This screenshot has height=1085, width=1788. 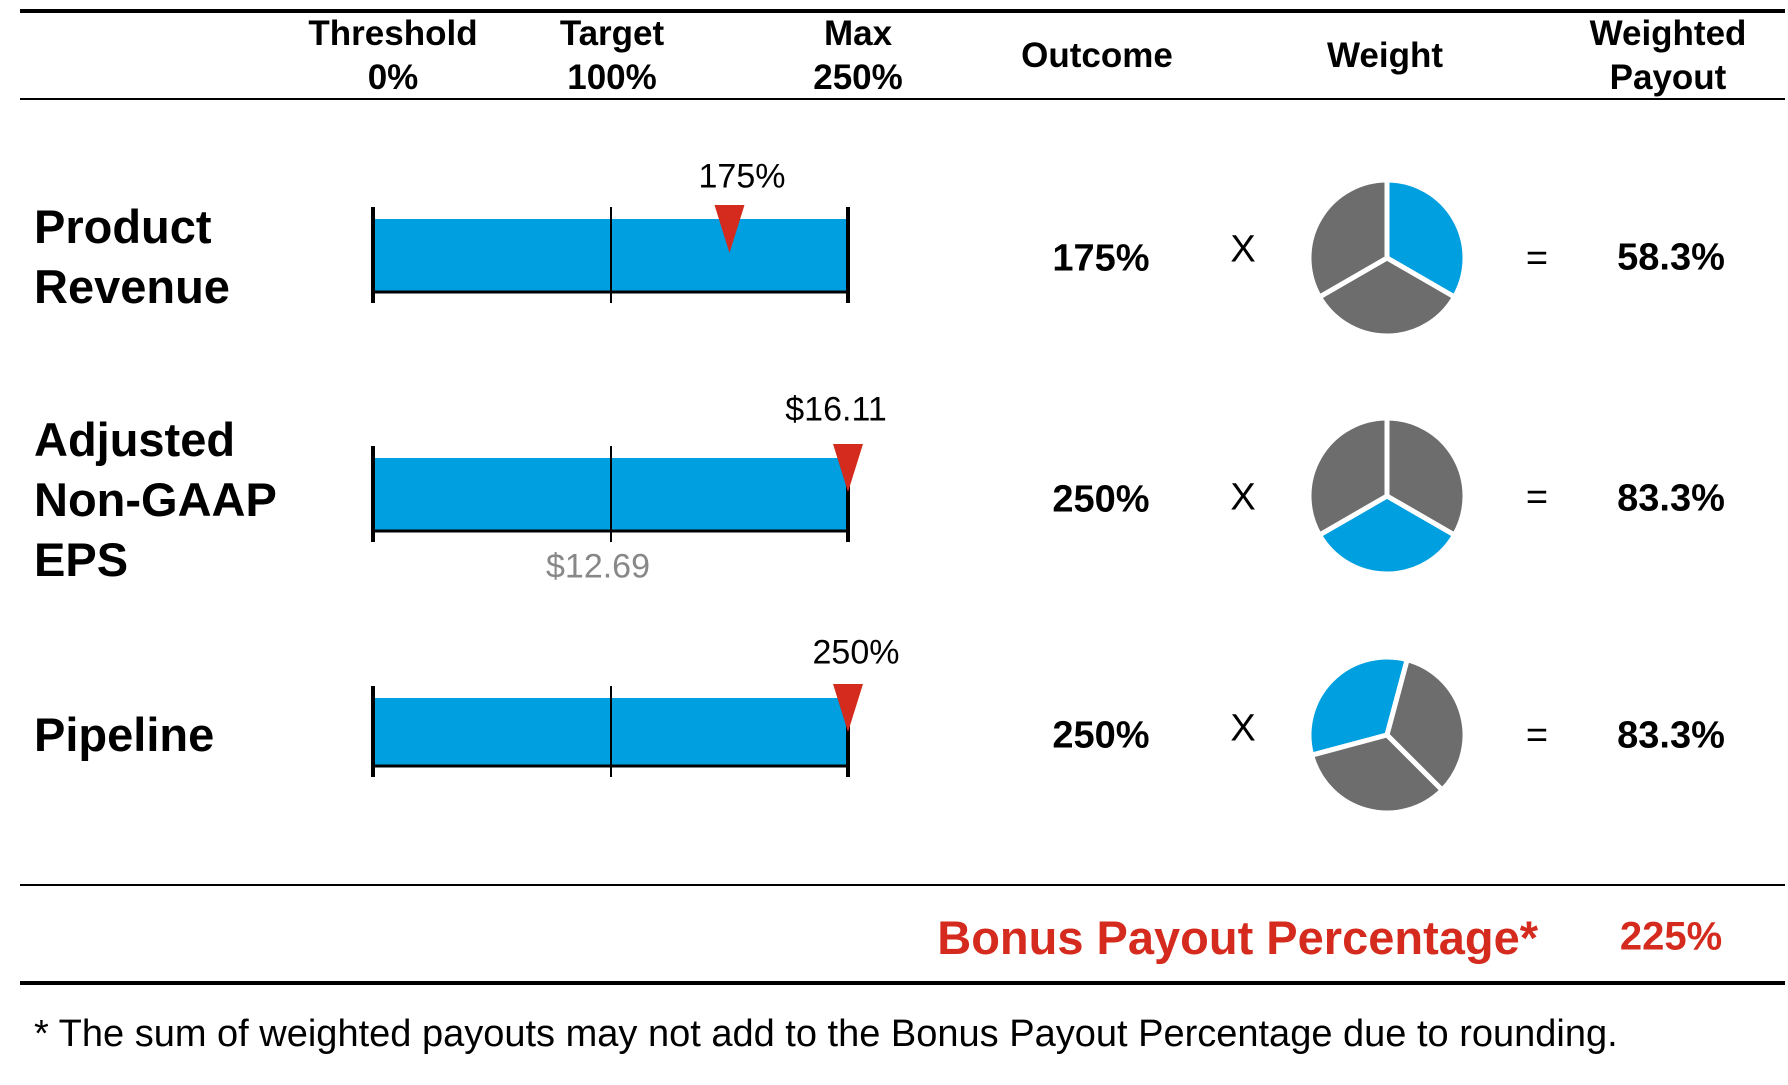 I want to click on header-max: Max 250%, so click(x=858, y=56).